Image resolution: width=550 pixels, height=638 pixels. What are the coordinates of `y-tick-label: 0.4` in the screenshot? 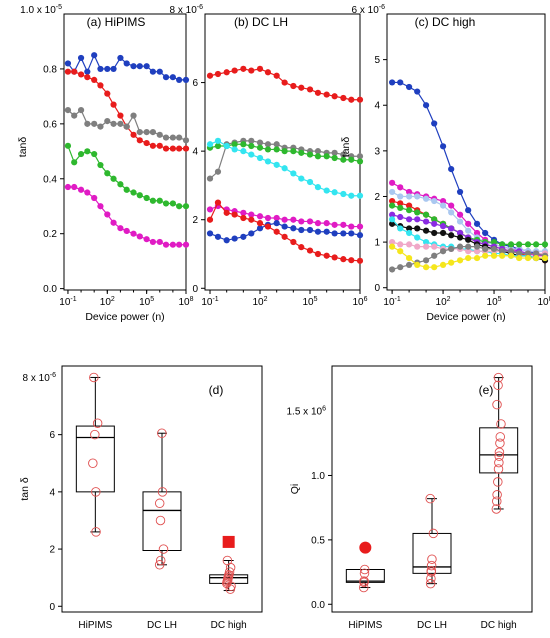 It's located at (50, 179).